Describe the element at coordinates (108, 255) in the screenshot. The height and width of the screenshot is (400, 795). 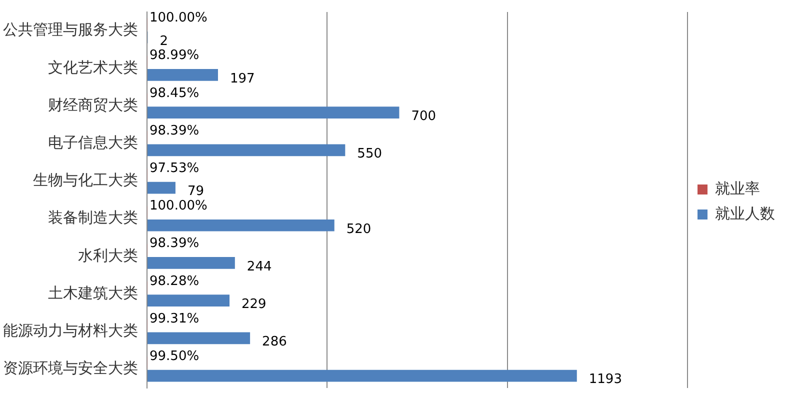
I see `y-tick-label: 水利大类` at that location.